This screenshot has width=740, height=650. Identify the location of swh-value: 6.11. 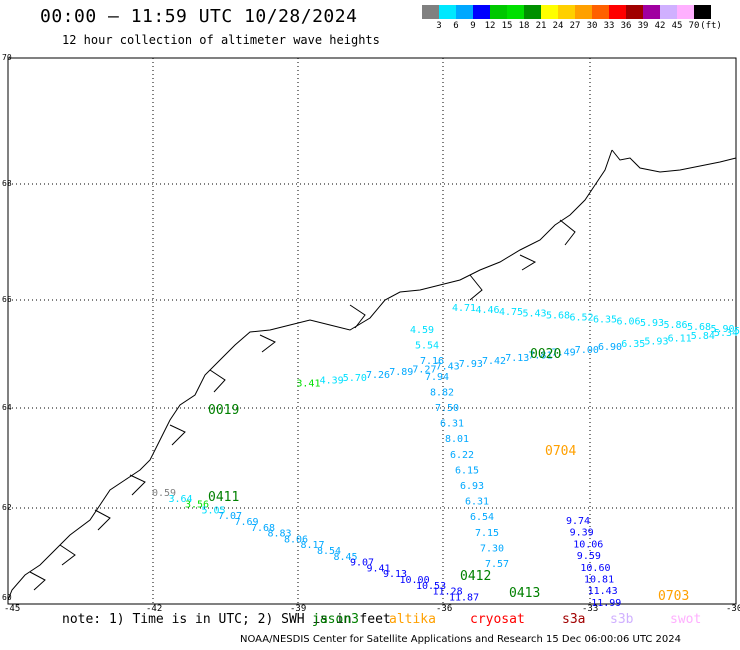
(680, 339).